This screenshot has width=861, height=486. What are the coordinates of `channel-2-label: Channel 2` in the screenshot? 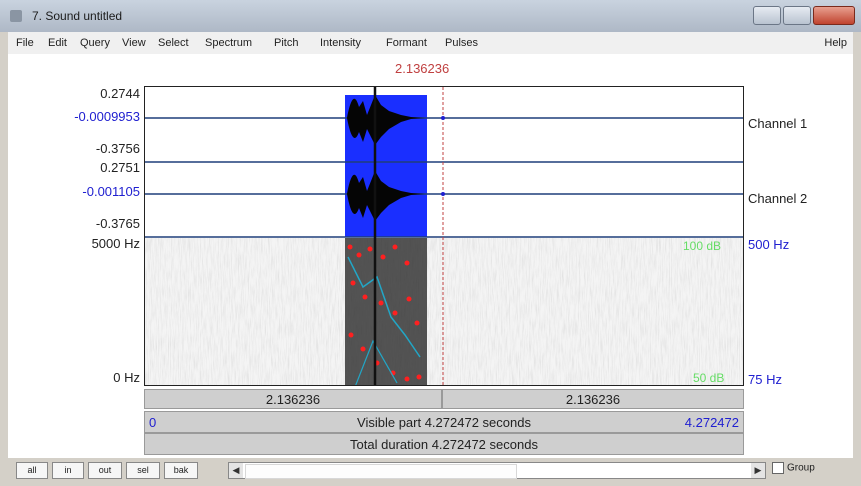 It's located at (778, 198).